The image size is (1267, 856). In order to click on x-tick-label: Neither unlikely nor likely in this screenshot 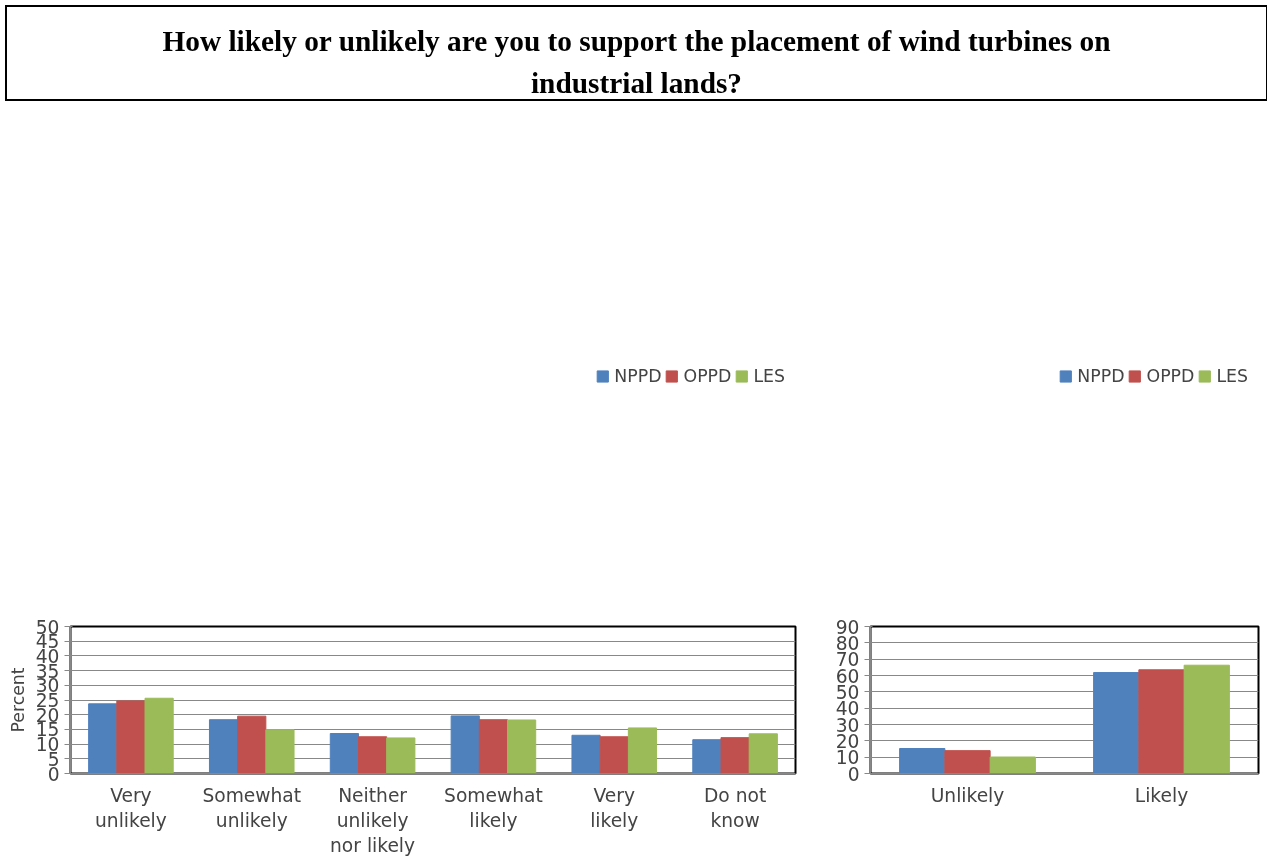, I will do `click(373, 820)`.